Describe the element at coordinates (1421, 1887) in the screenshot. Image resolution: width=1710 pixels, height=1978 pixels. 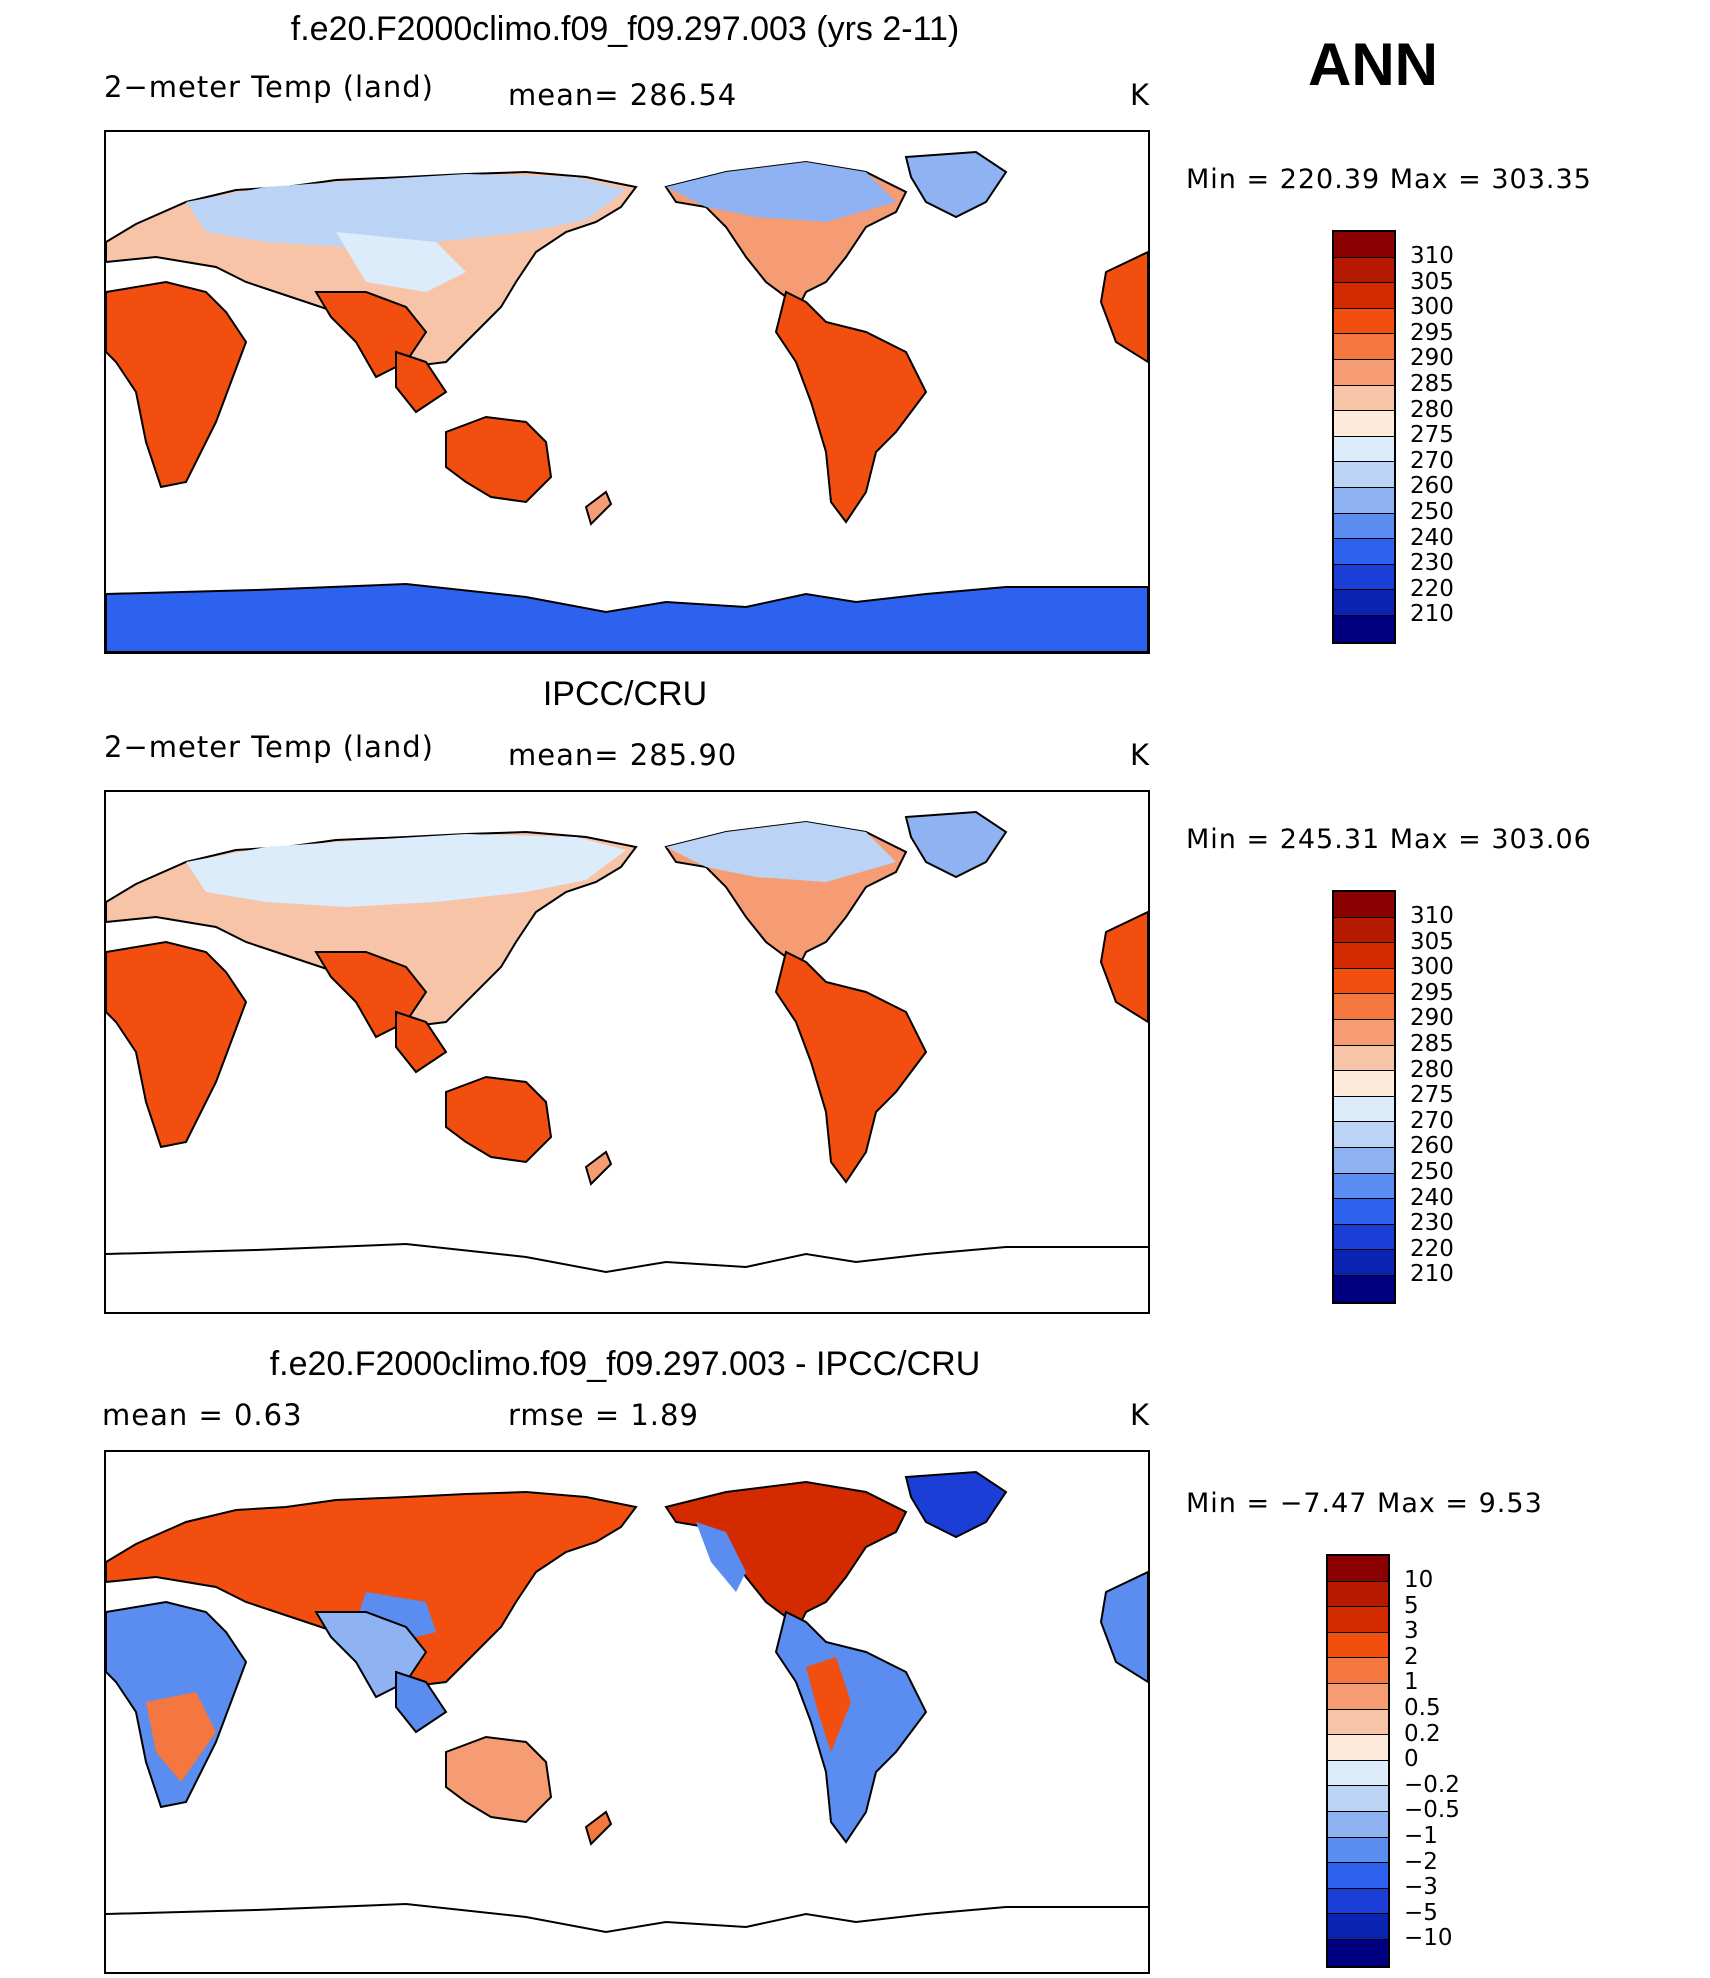
I see `diff-level-label: −3` at that location.